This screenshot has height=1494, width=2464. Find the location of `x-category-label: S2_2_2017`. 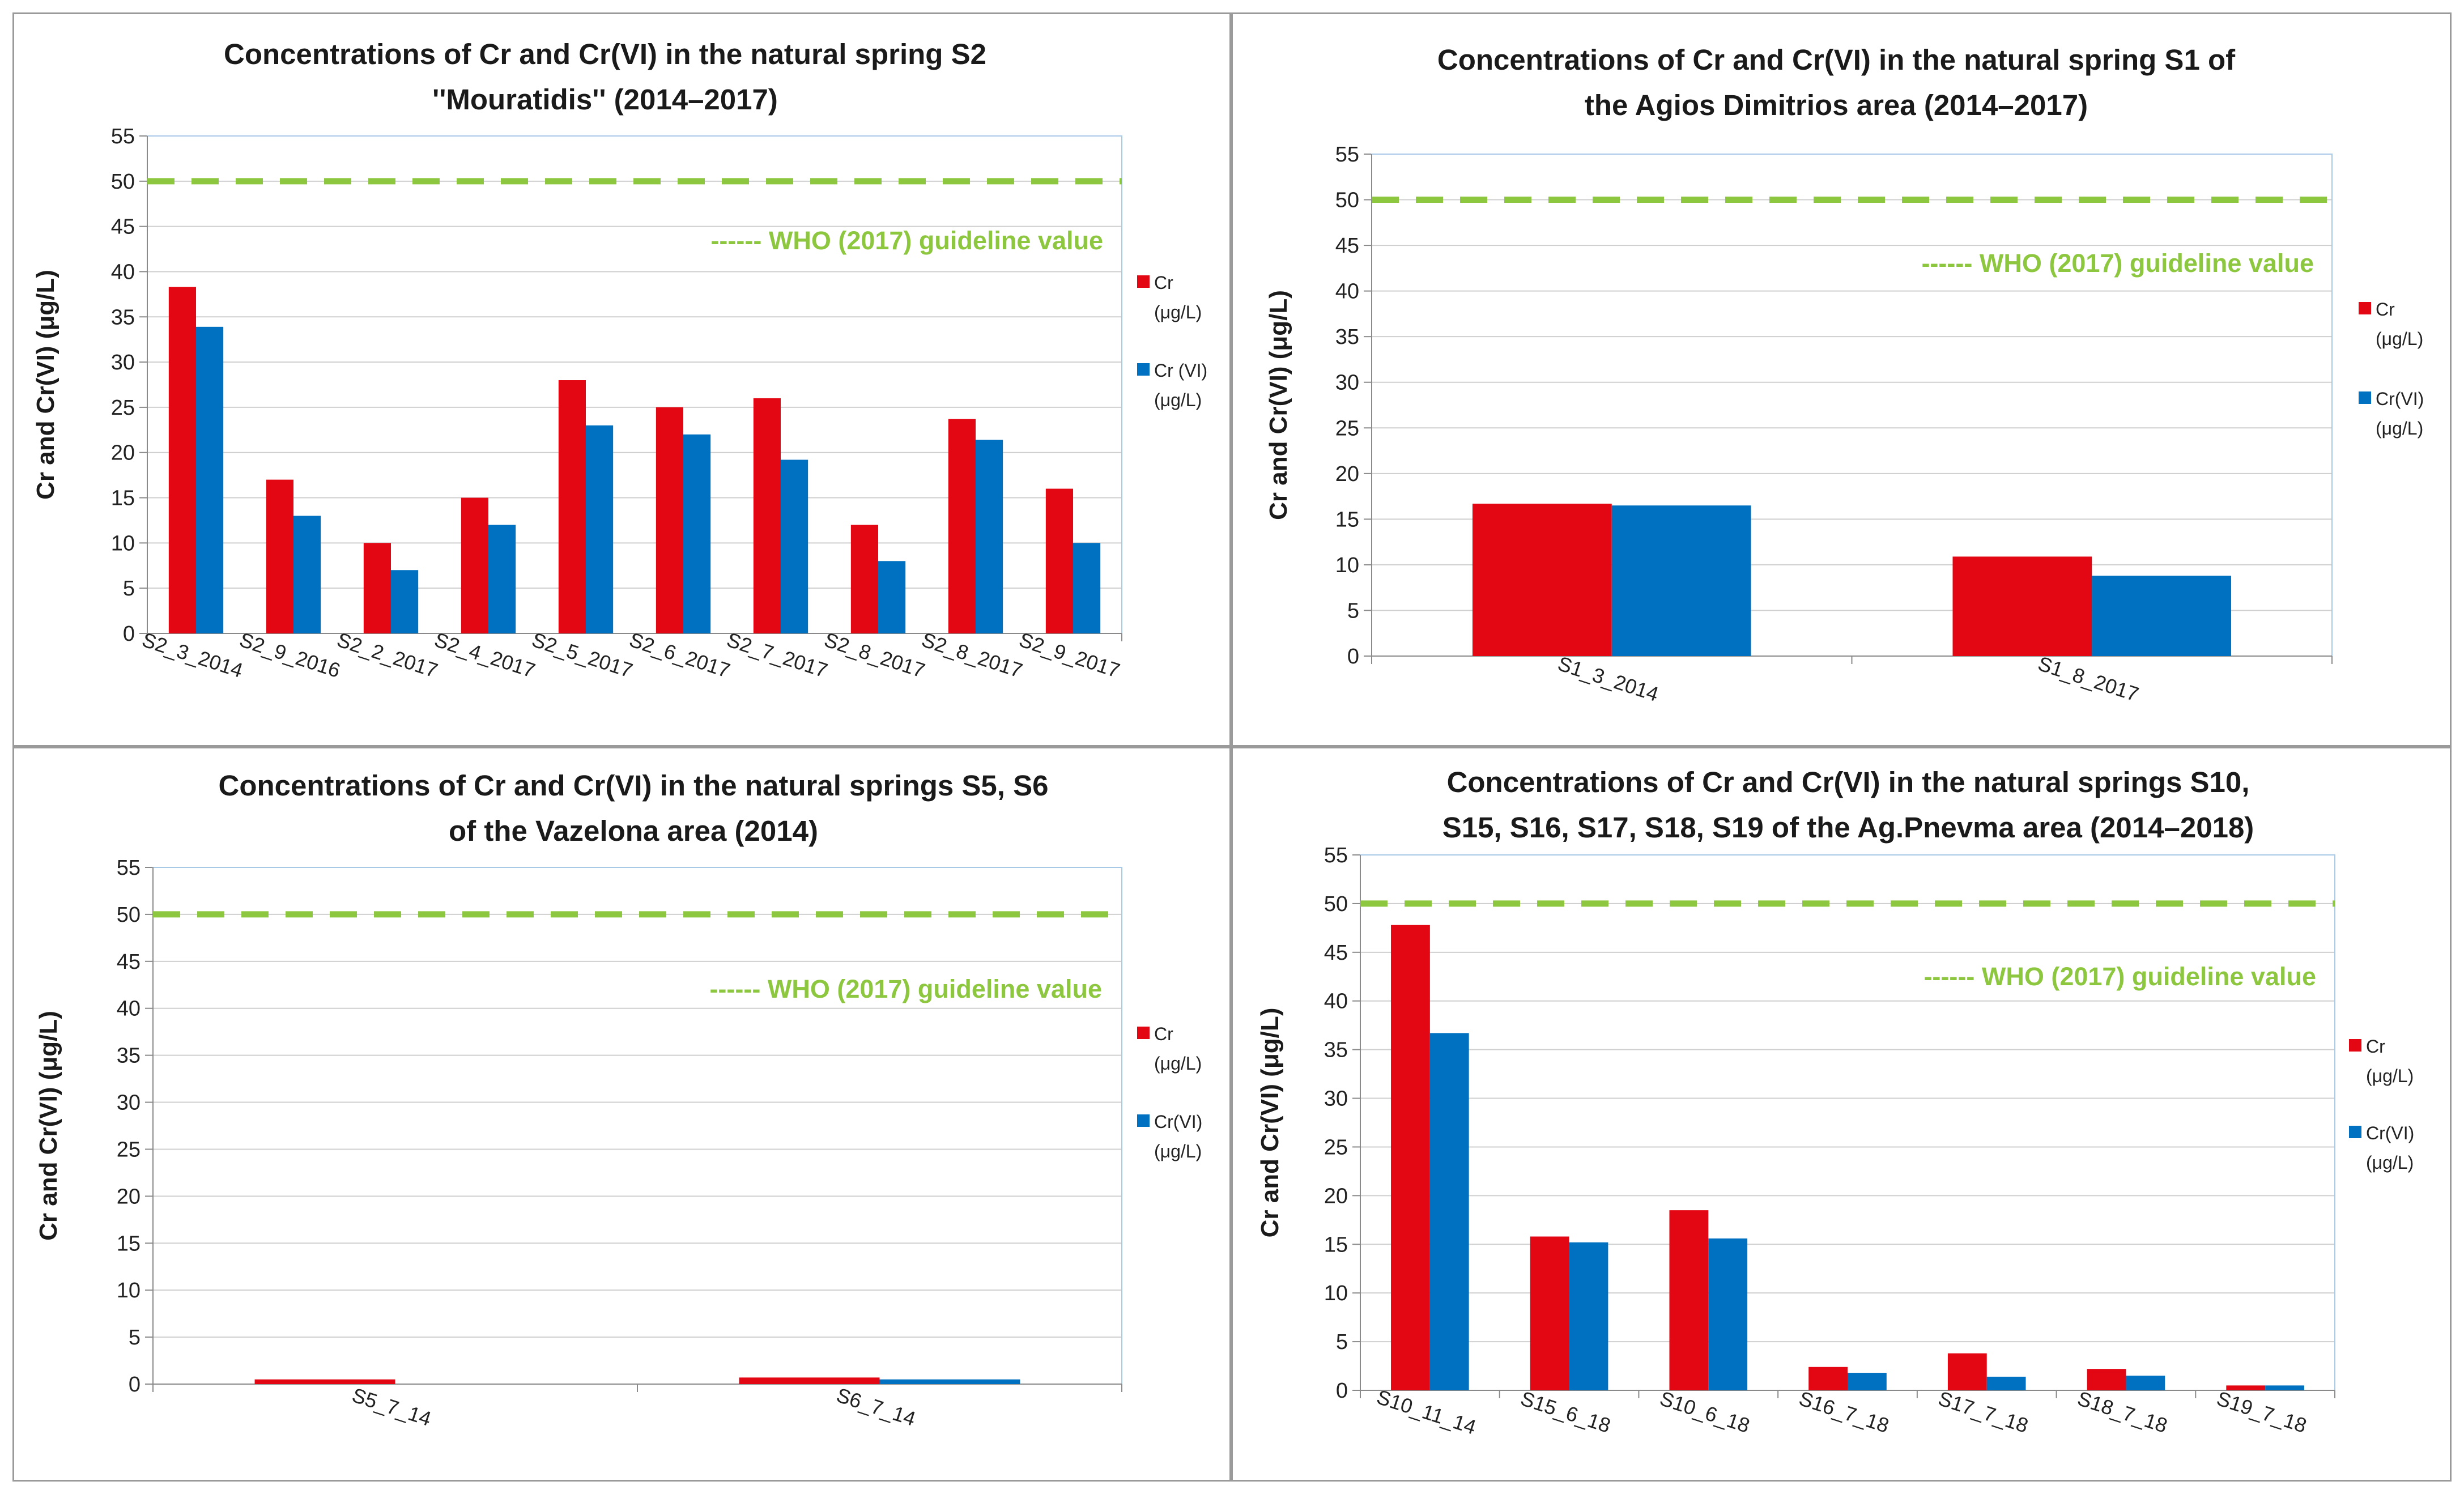

x-category-label: S2_2_2017 is located at coordinates (388, 655).